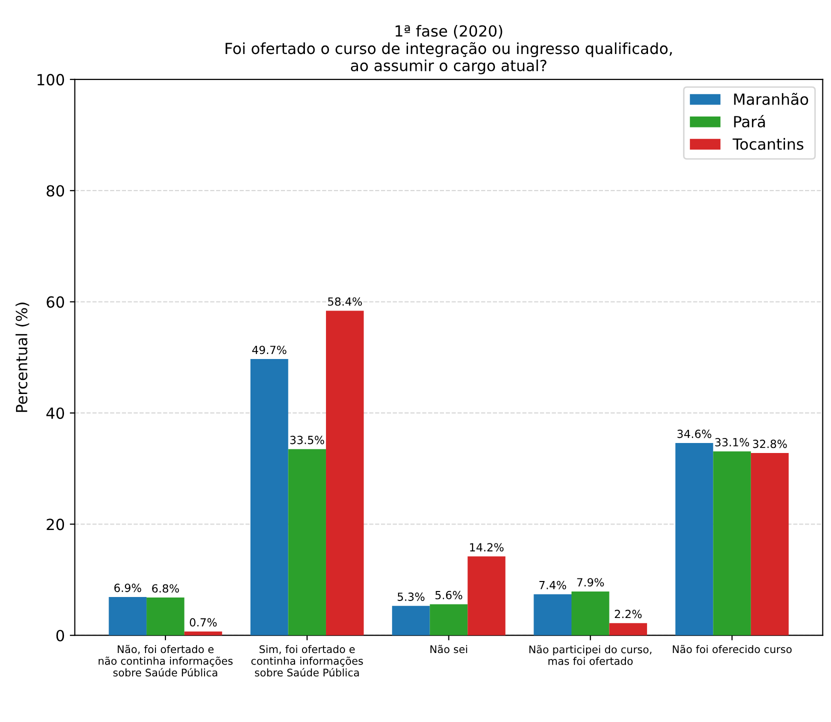  Describe the element at coordinates (165, 660) in the screenshot. I see `x-tick-label: Não, foi ofertado e não continha informações sobre Saúde Pública` at that location.